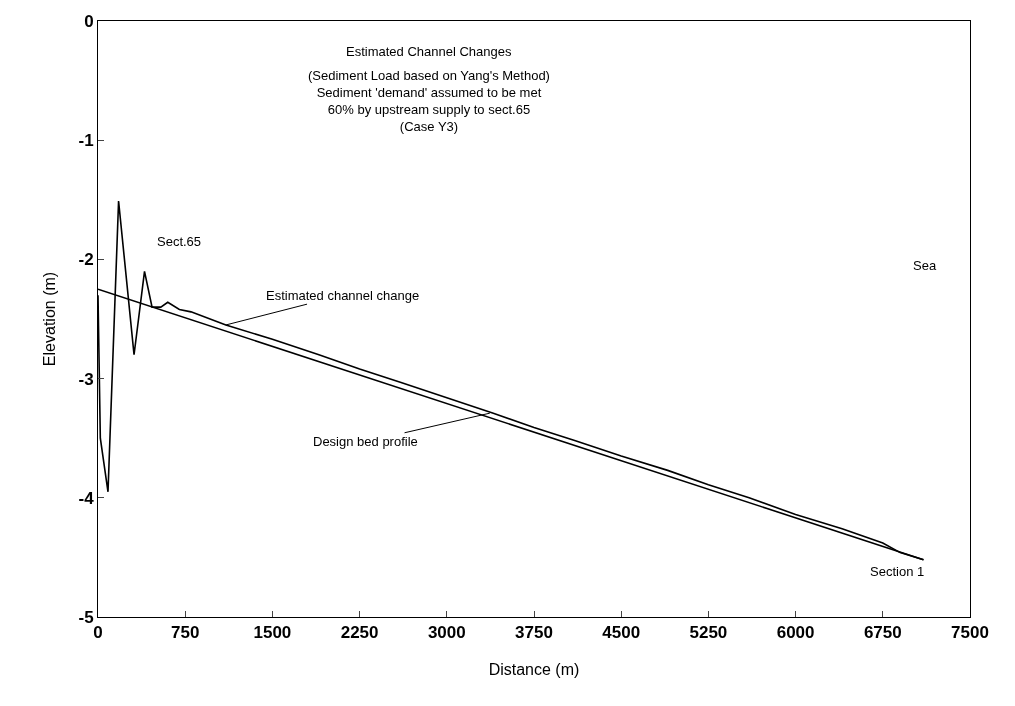 The height and width of the screenshot is (706, 1015). Describe the element at coordinates (429, 51) in the screenshot. I see `text: Estimated Channel Changes` at that location.